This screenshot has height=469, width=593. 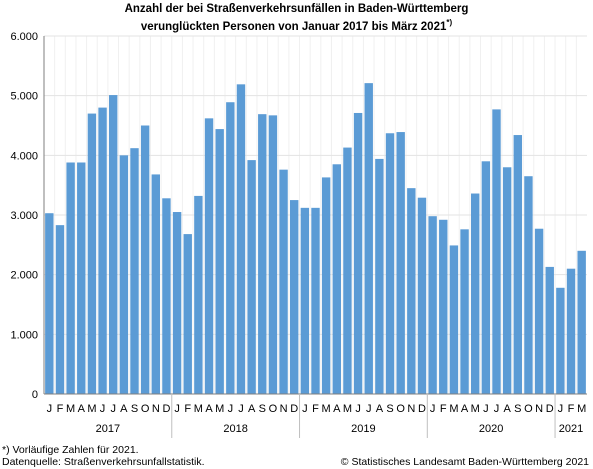 What do you see at coordinates (108, 429) in the screenshot?
I see `x-tick-year: 2017` at bounding box center [108, 429].